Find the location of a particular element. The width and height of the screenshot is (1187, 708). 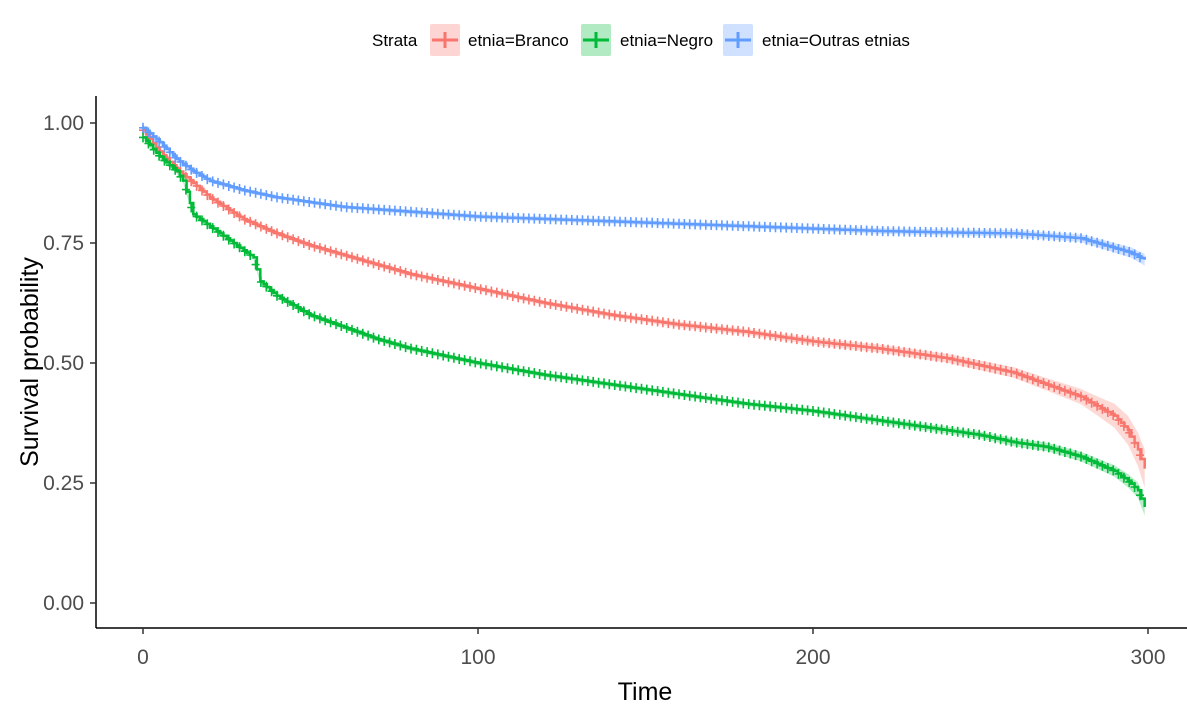

y-tick-label: 0.25 is located at coordinates (63, 483).